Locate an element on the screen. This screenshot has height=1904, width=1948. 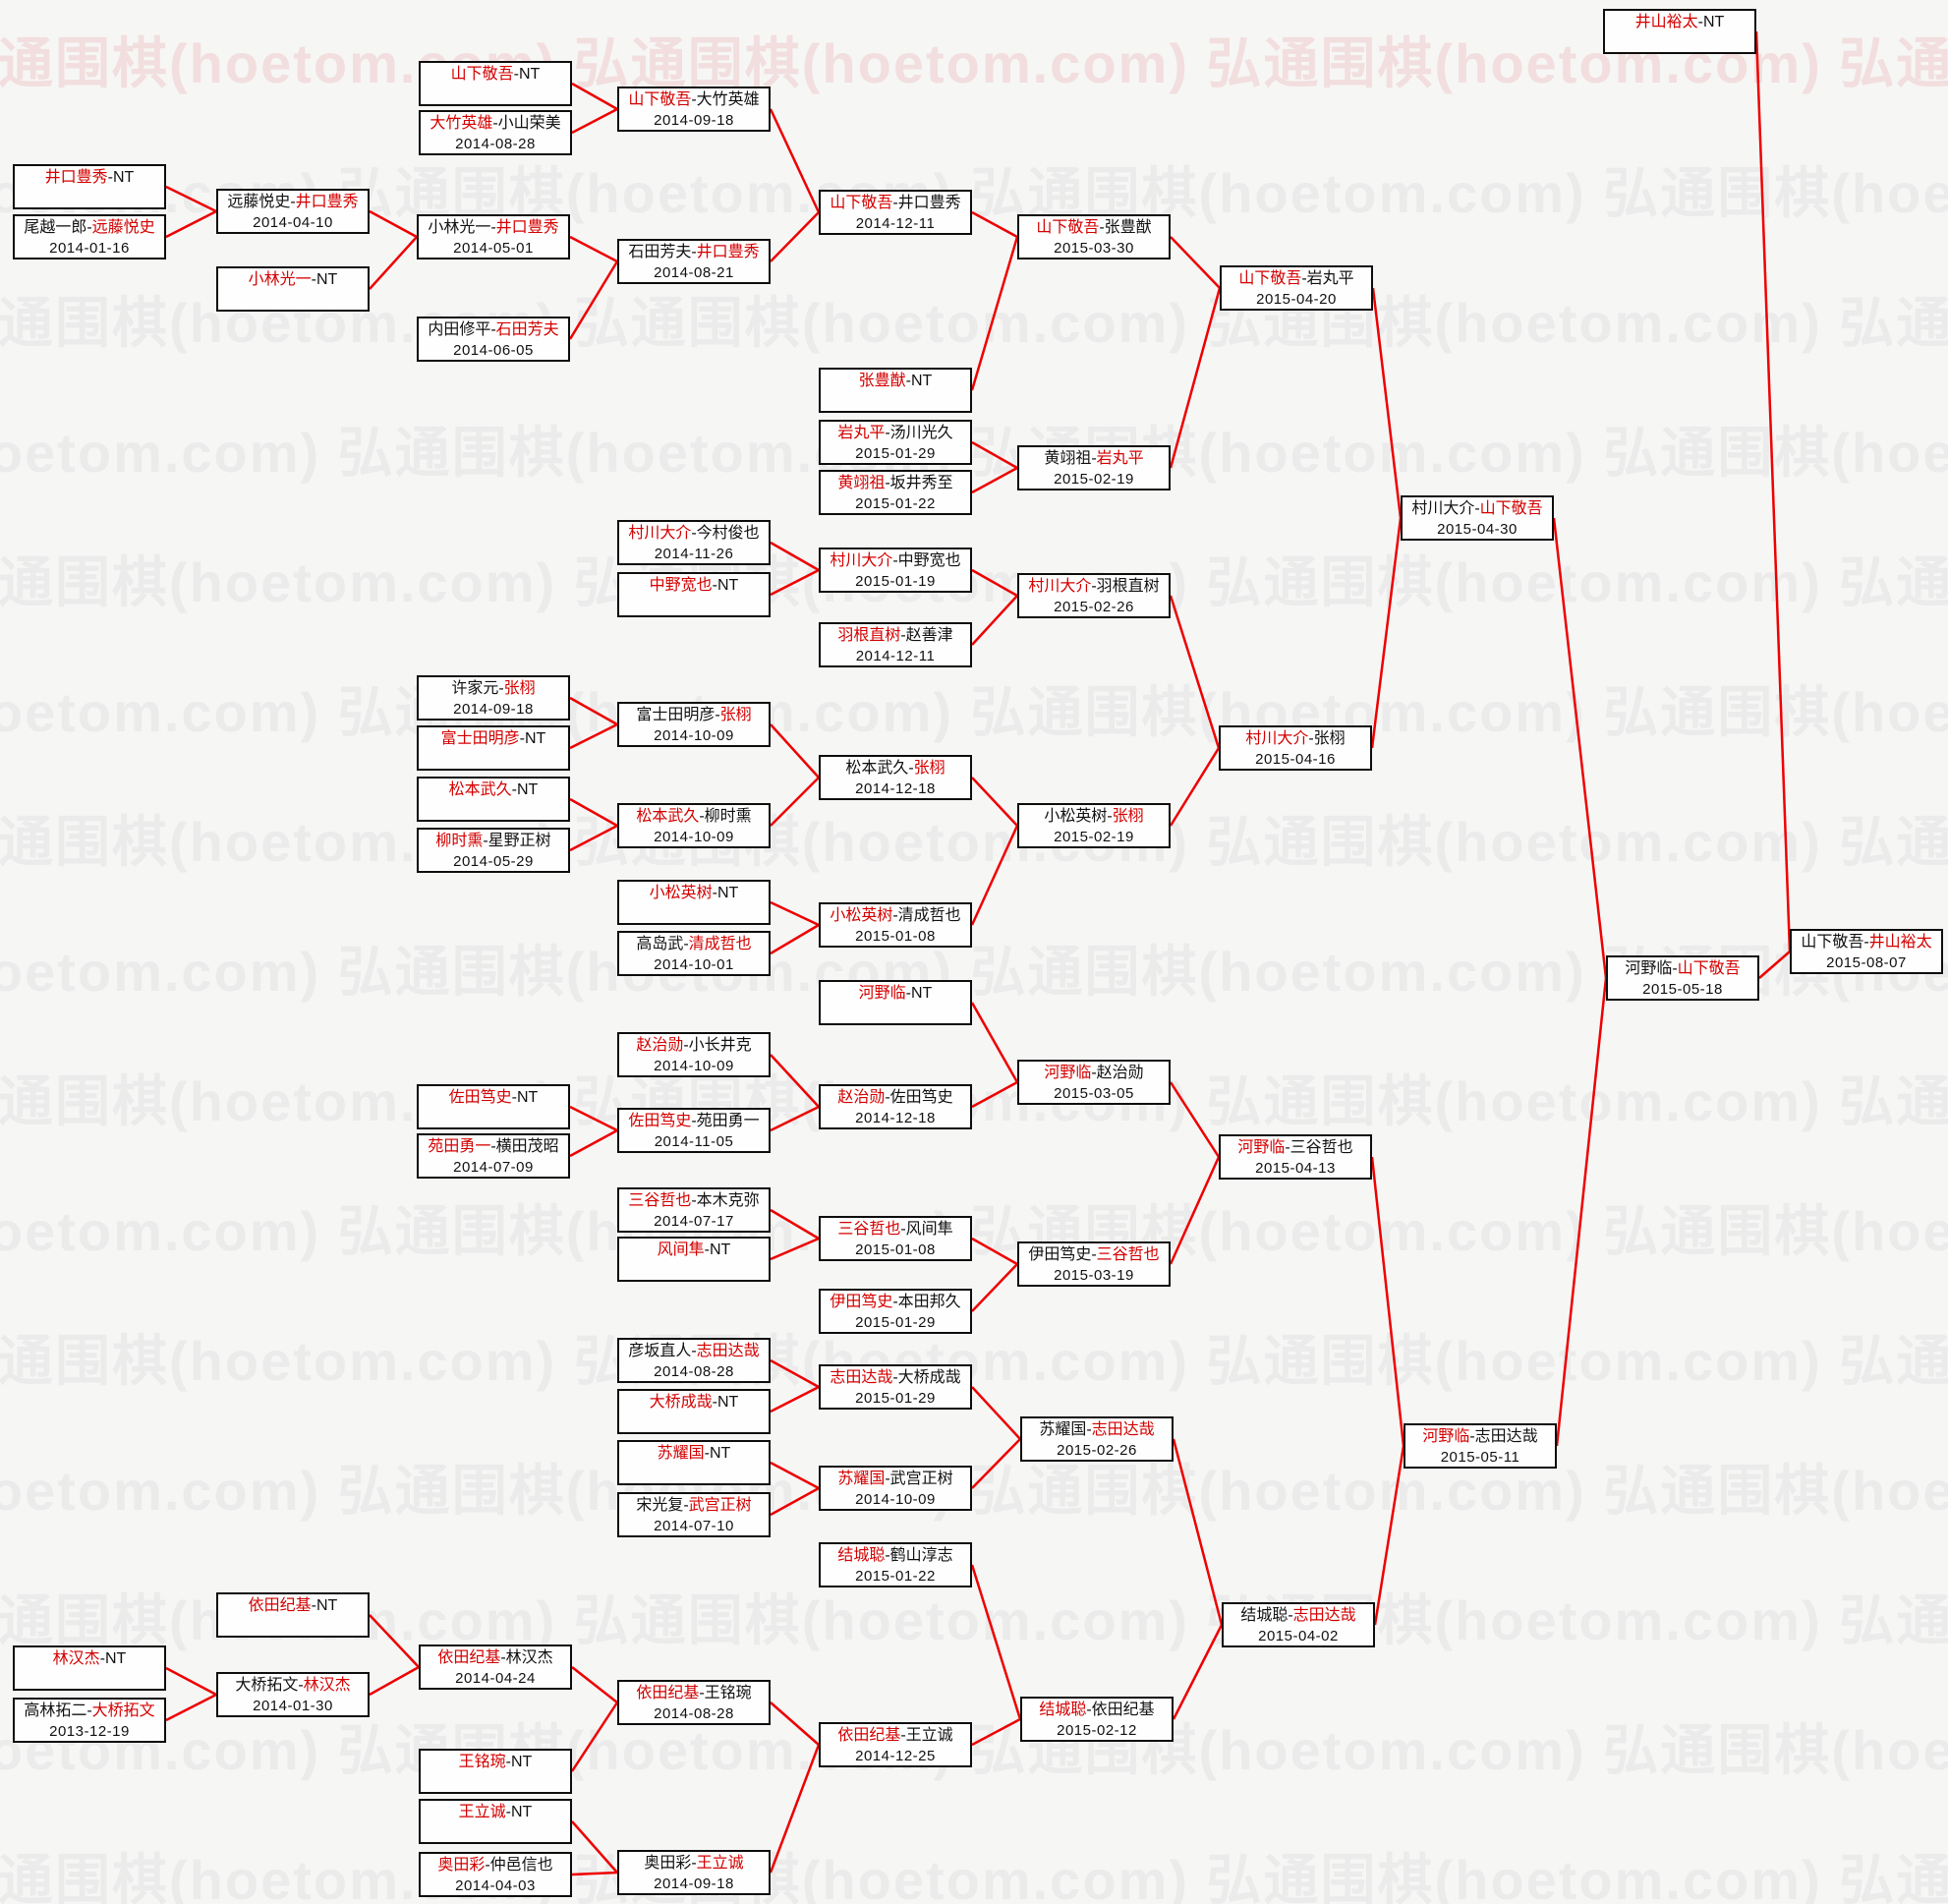
match-date: 2014-04-03 is located at coordinates (495, 1885).